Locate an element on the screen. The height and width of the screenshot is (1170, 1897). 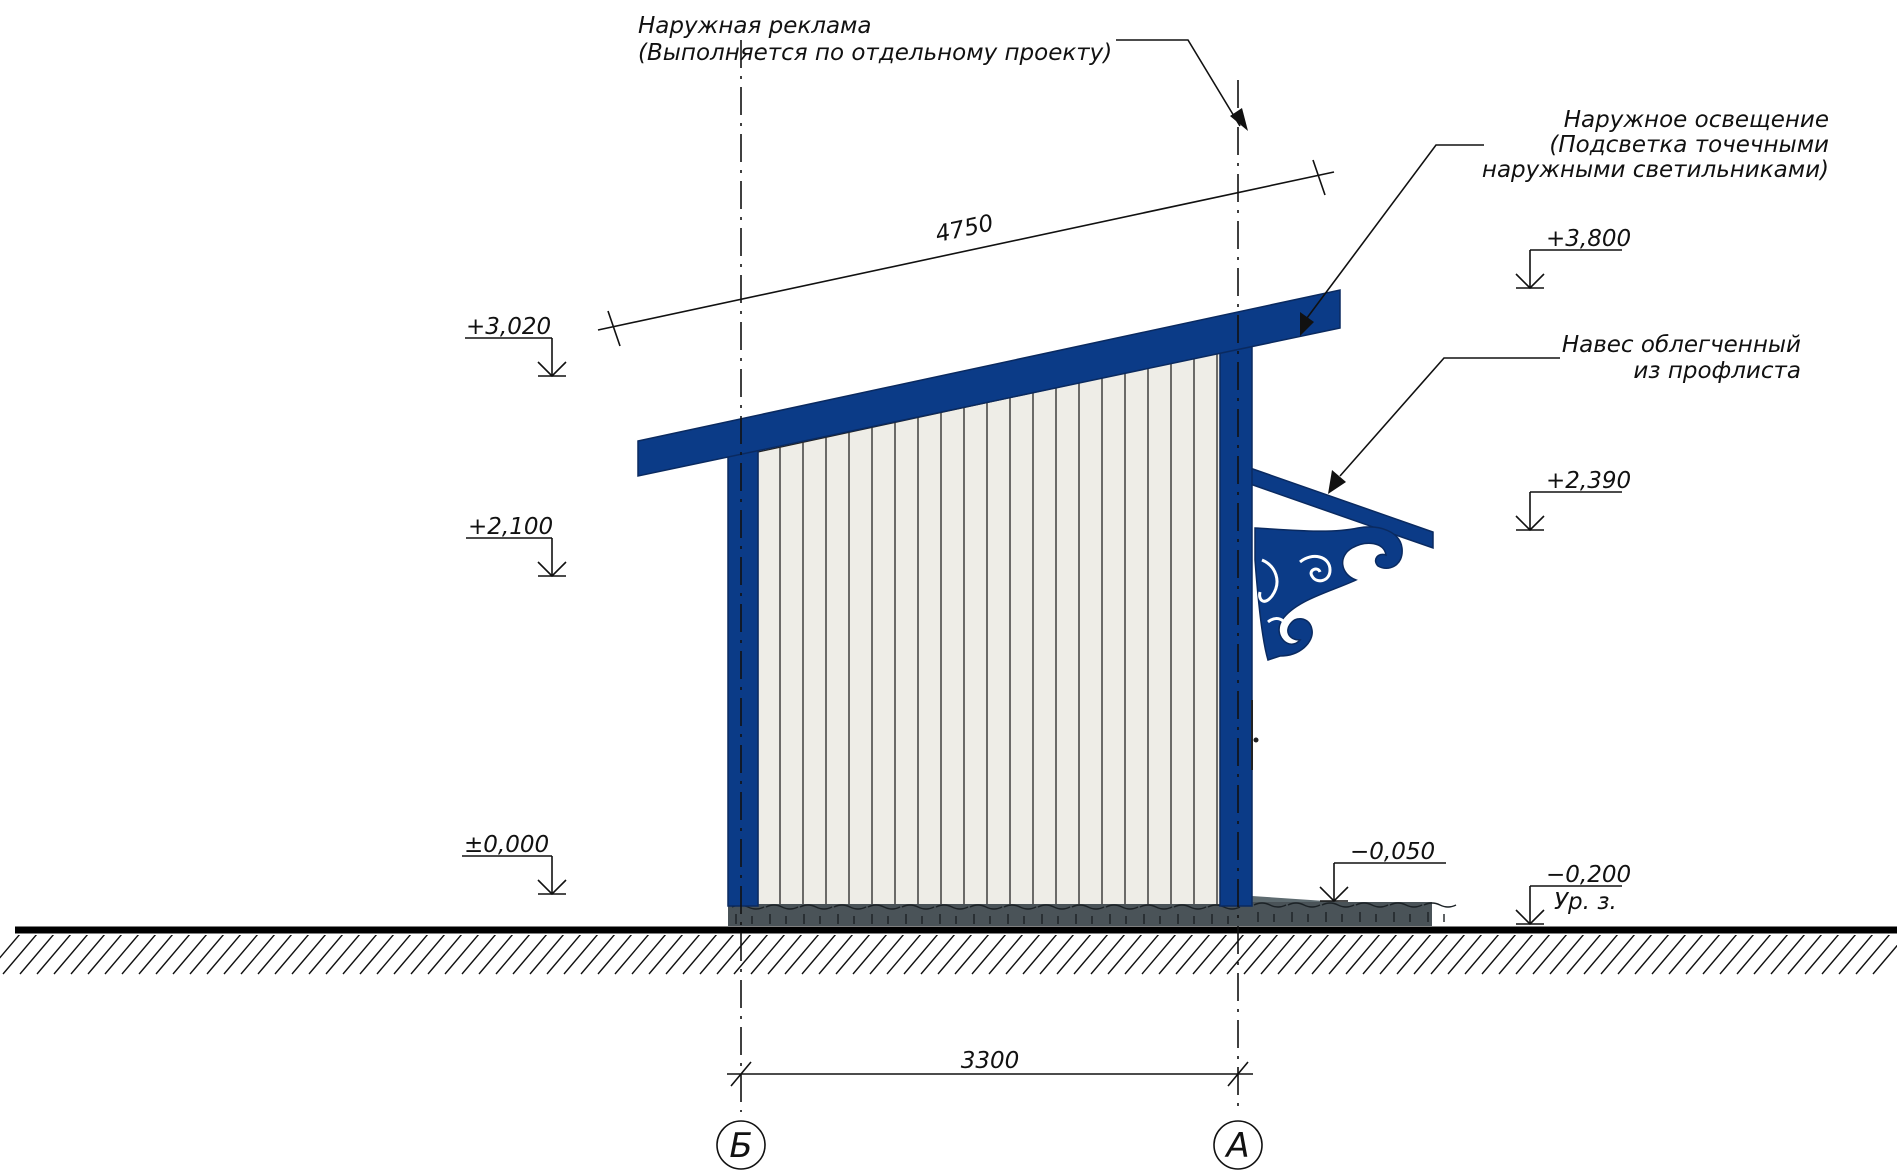
dimension-4750-label: 4750 is located at coordinates (964, 229).